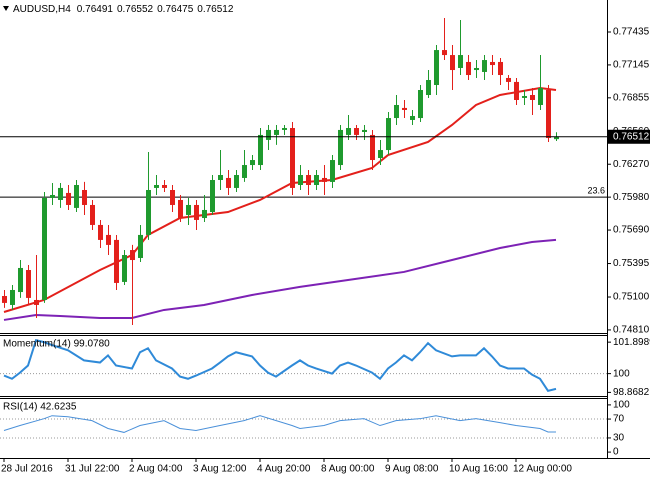  I want to click on x-tick-label: 8 Aug 00:00, so click(348, 469).